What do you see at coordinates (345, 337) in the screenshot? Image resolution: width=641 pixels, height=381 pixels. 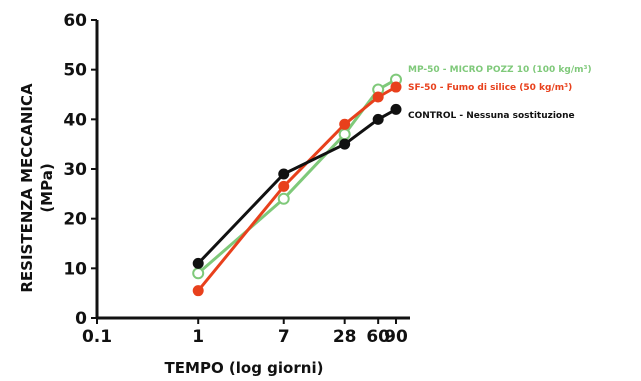 I see `x-tick-label: 28` at bounding box center [345, 337].